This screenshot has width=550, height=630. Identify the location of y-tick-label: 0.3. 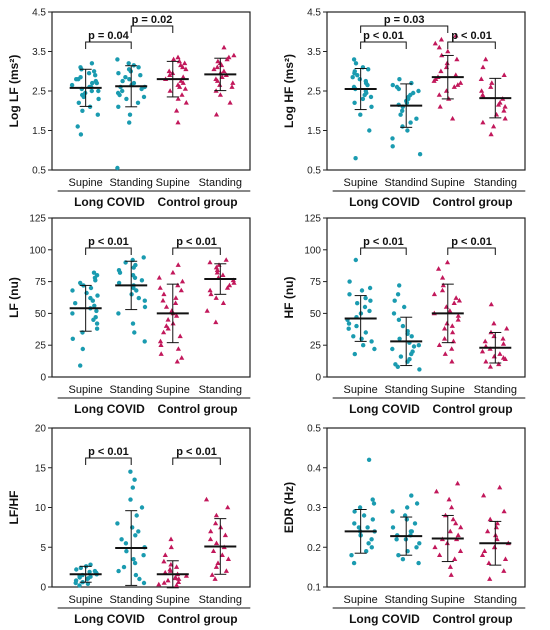
(314, 508).